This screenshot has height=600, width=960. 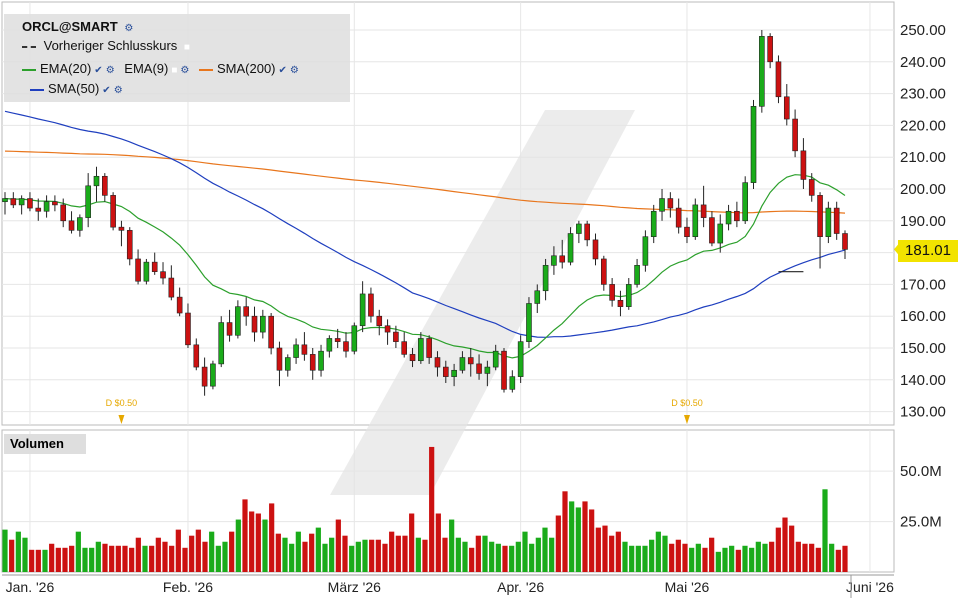 What do you see at coordinates (186, 47) in the screenshot?
I see `checkbox-icon: ■` at bounding box center [186, 47].